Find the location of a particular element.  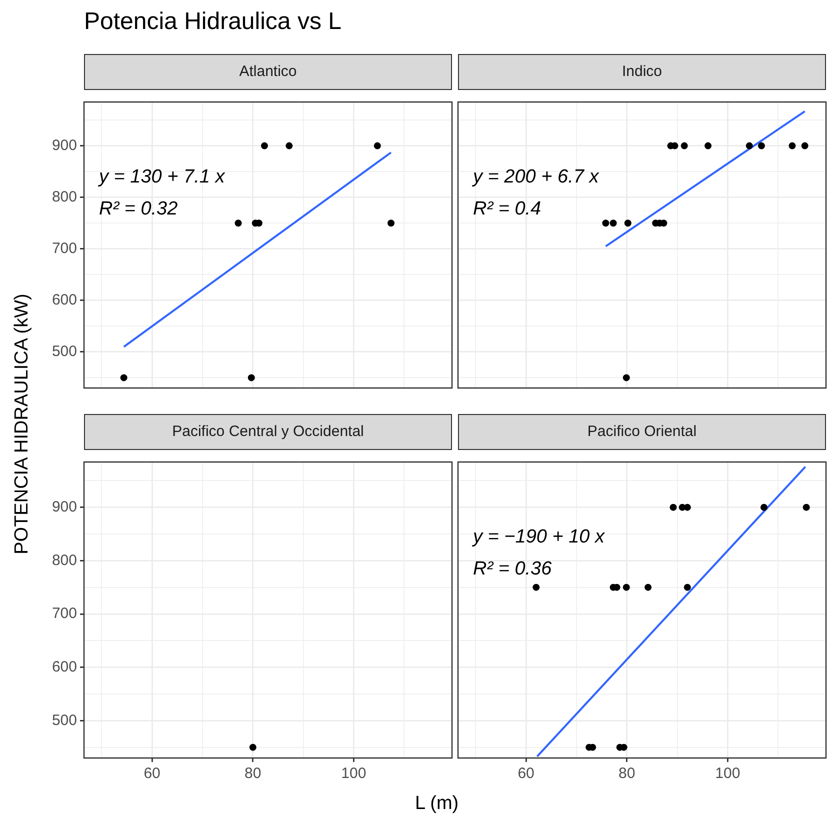

x-axis-title: L (m) is located at coordinates (437, 804).